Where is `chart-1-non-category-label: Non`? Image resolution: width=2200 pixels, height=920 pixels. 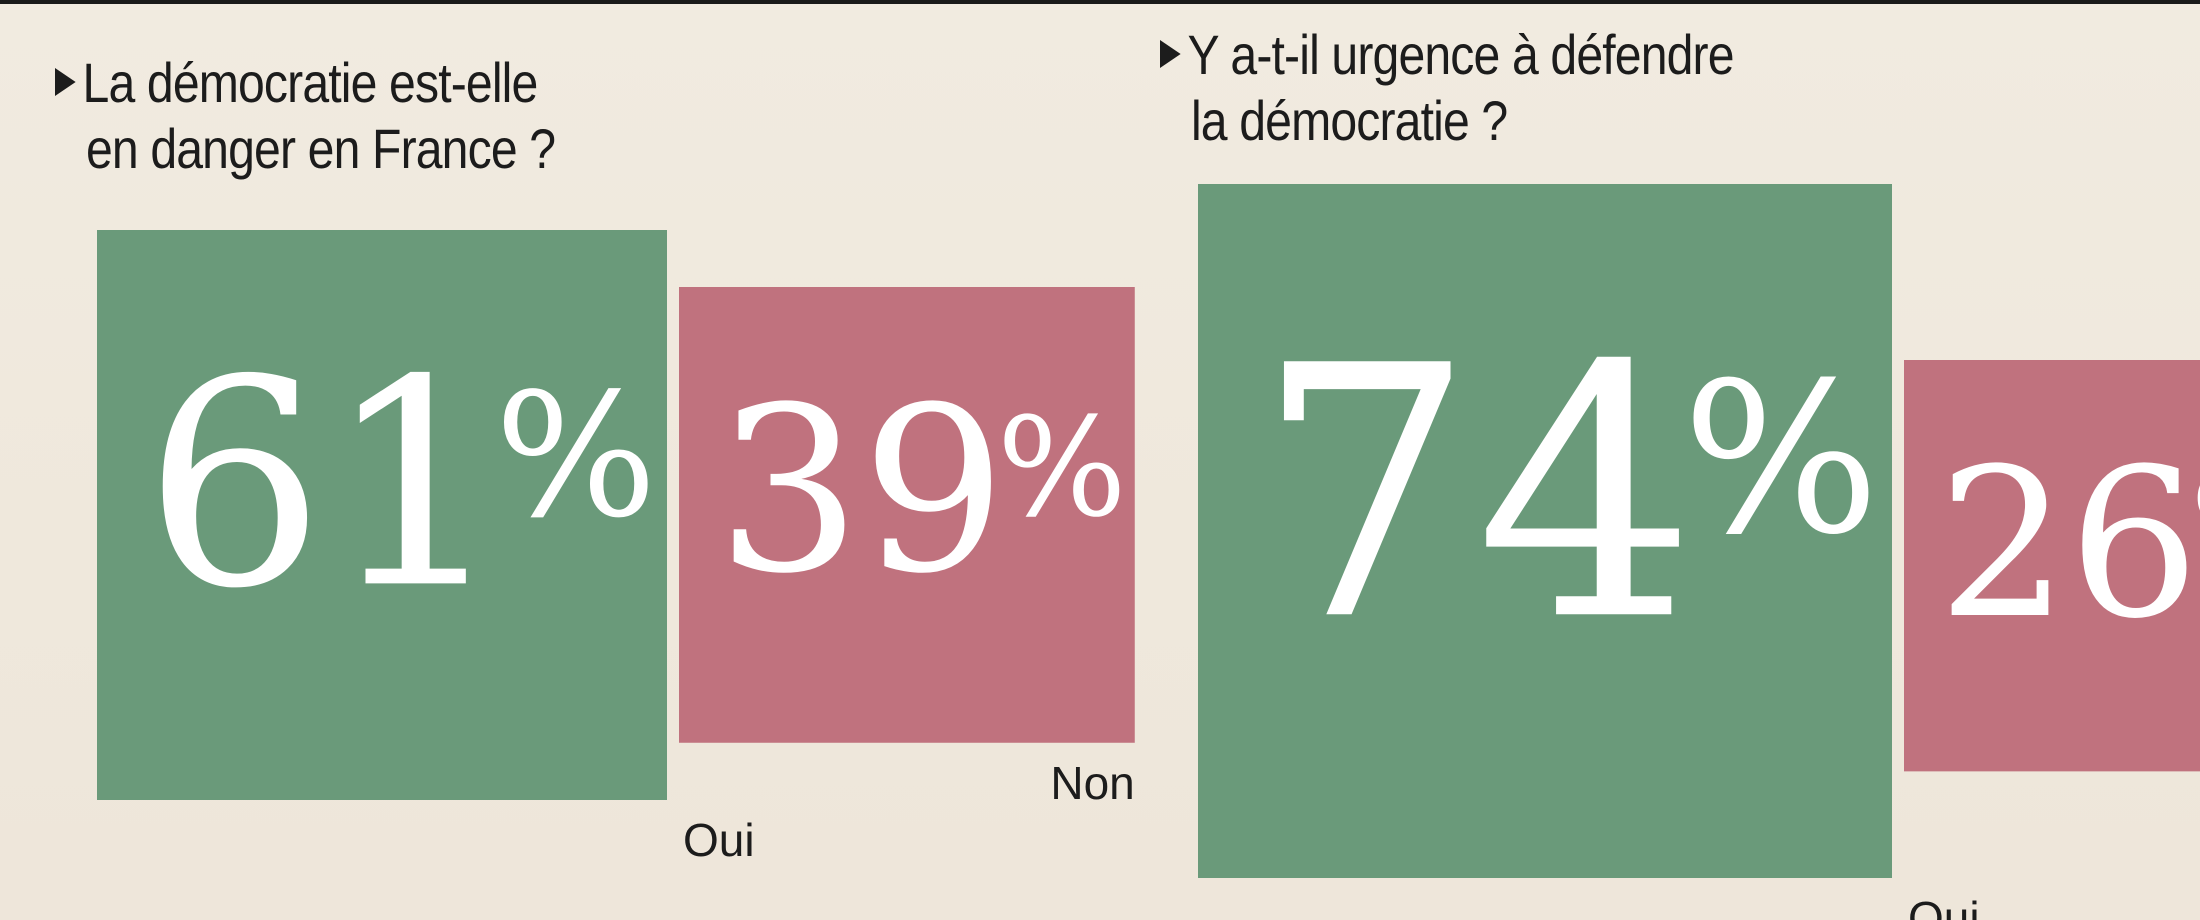
chart-1-non-category-label: Non is located at coordinates (1092, 783).